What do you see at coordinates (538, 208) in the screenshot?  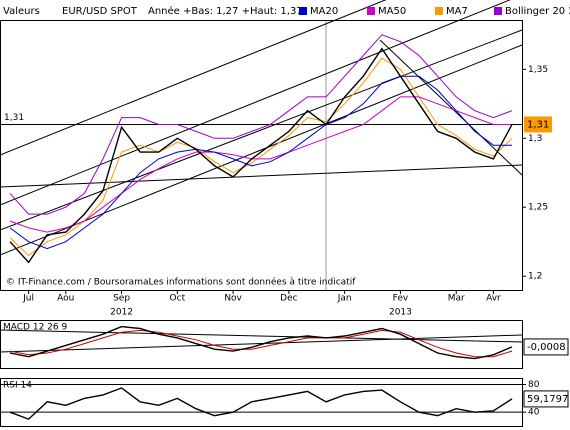 I see `y-tick-label: 1,25` at bounding box center [538, 208].